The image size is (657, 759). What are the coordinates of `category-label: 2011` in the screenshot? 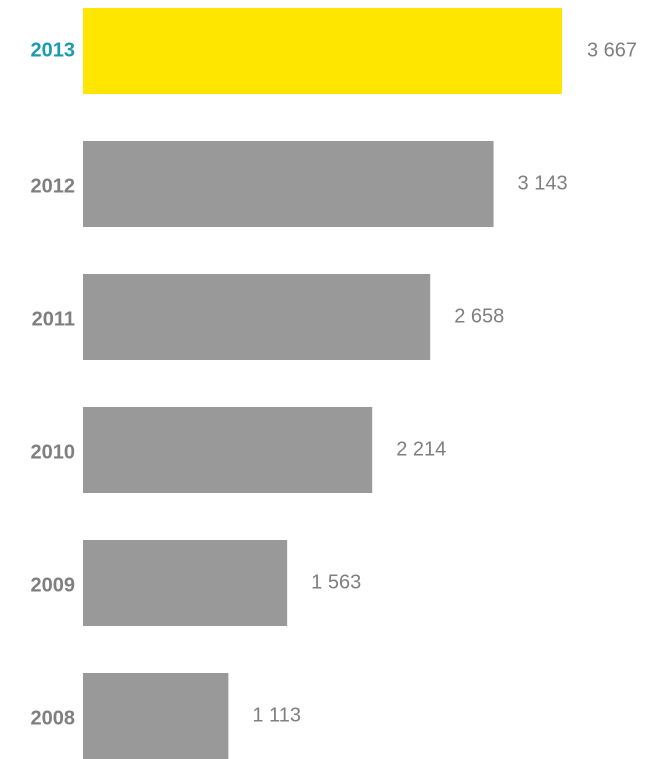 It's located at (53, 319).